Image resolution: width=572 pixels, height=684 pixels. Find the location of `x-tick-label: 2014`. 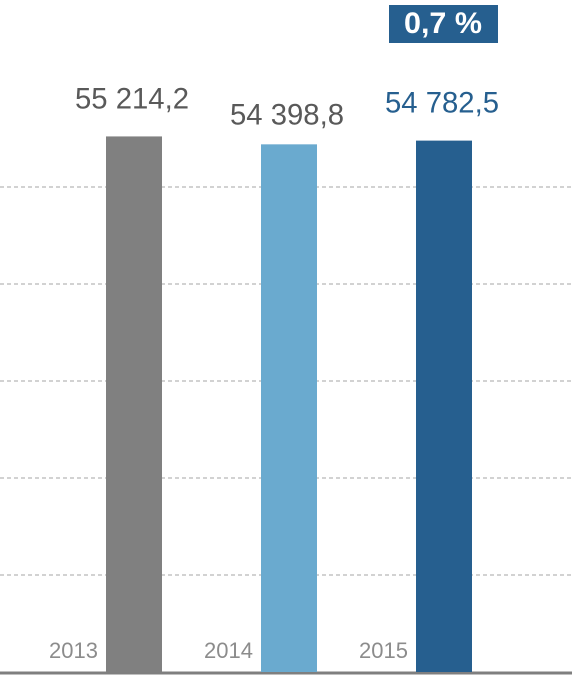

x-tick-label: 2014 is located at coordinates (228, 650).